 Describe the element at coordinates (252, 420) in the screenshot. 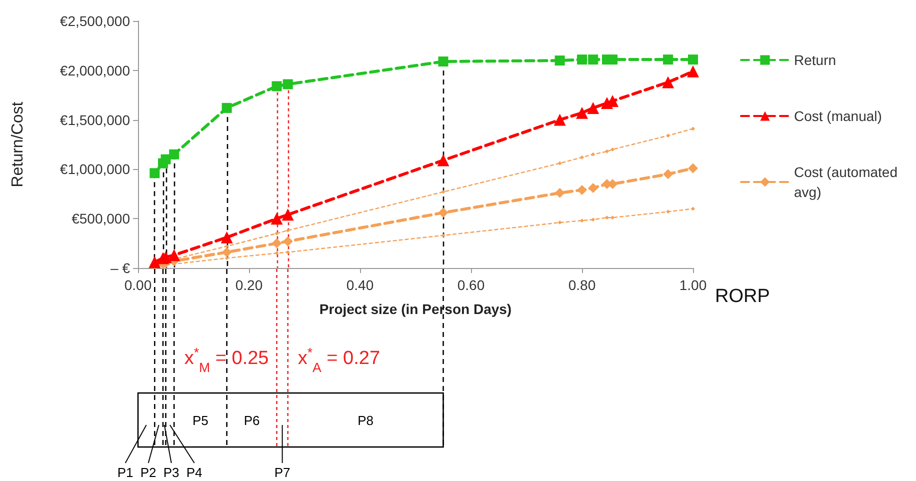

I see `text: P6` at that location.